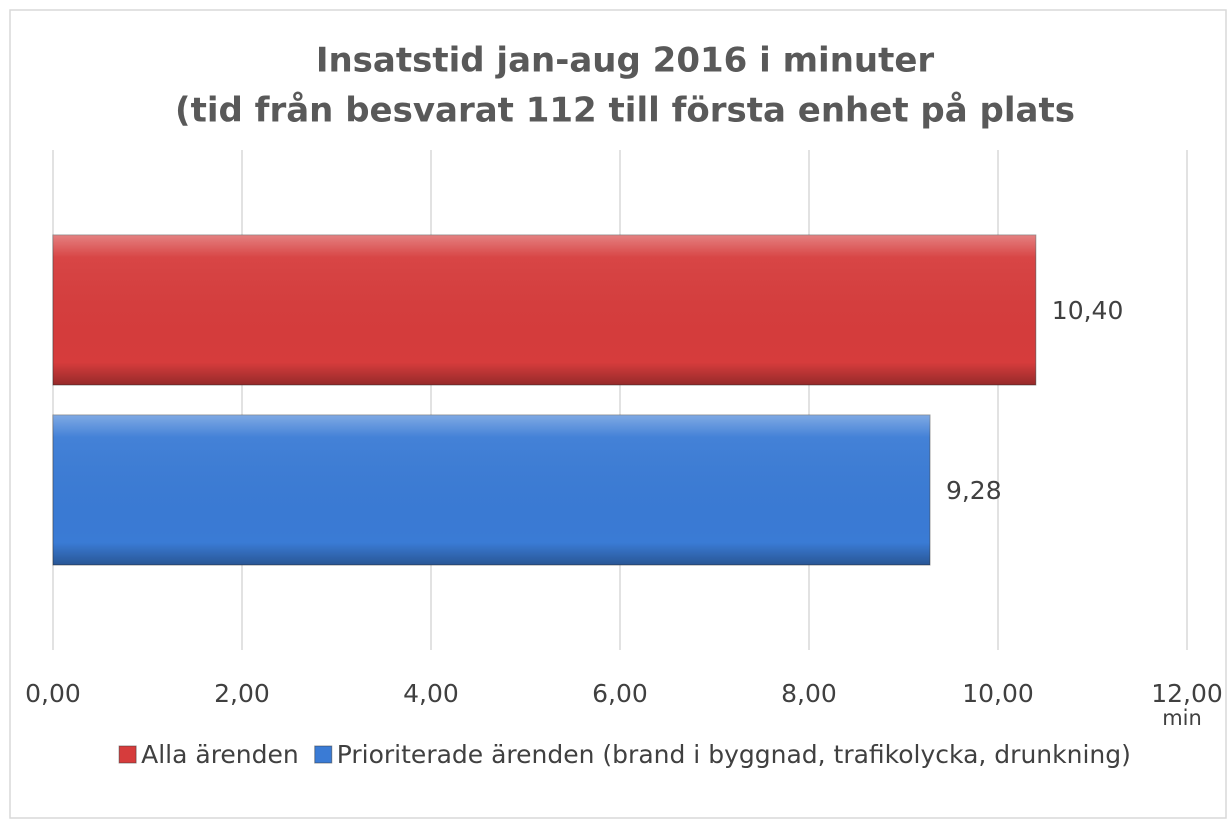 This screenshot has height=824, width=1227. What do you see at coordinates (974, 490) in the screenshot?
I see `data-label: 9,28` at bounding box center [974, 490].